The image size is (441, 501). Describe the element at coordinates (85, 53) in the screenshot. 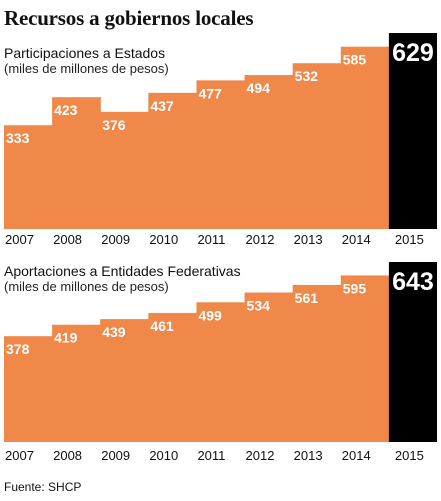

I see `chart-1-title: Participaciones a Estados` at that location.